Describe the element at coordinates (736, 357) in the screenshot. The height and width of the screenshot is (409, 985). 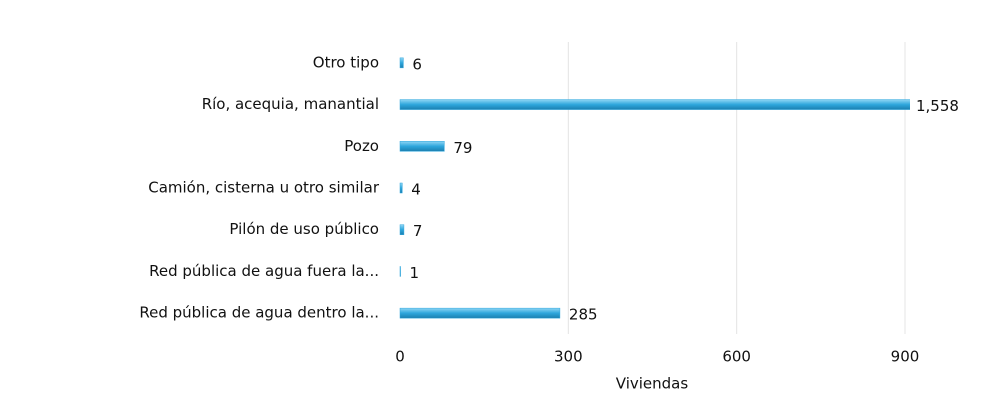
I see `x-tick-label: 600` at that location.